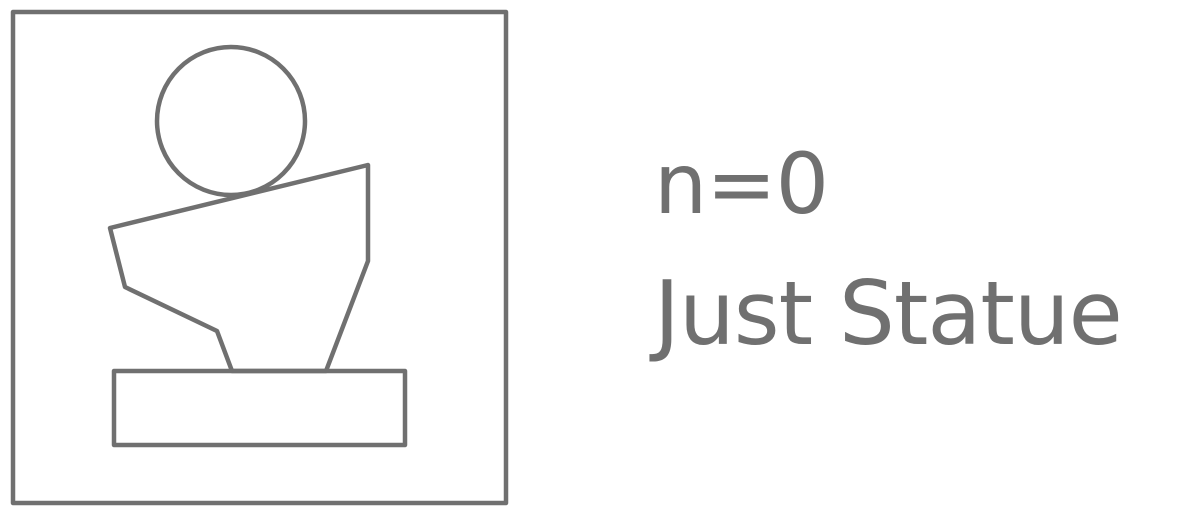  What do you see at coordinates (259, 408) in the screenshot?
I see `statue-pedestal` at bounding box center [259, 408].